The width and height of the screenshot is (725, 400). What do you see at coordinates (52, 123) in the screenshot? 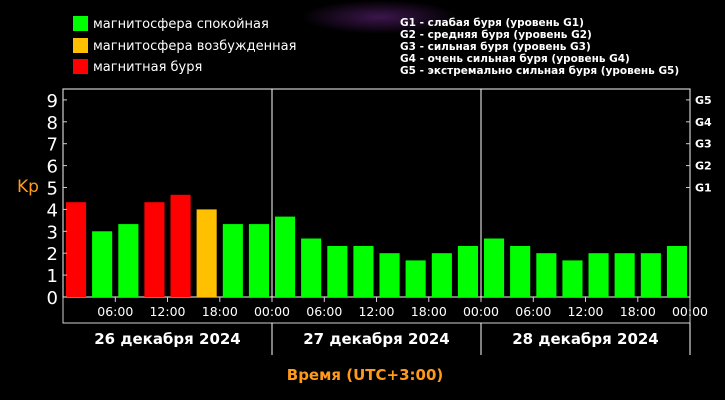
I see `y-tick-label: 8` at bounding box center [52, 123].